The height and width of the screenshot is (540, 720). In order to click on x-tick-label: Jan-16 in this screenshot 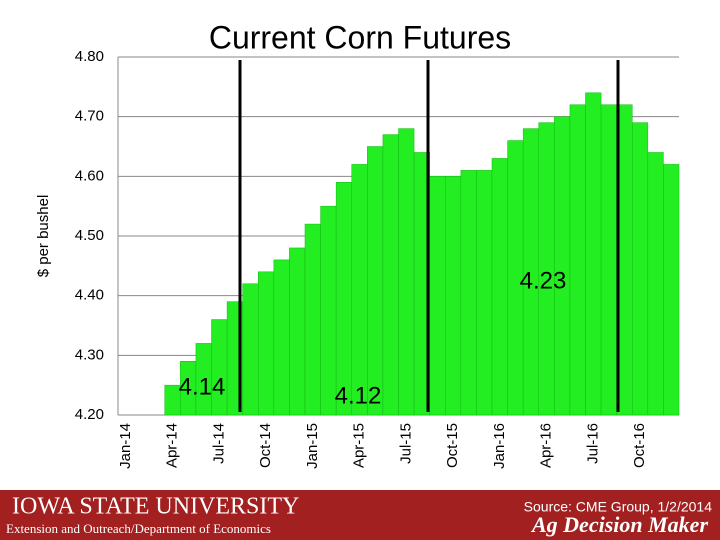, I will do `click(499, 446)`.